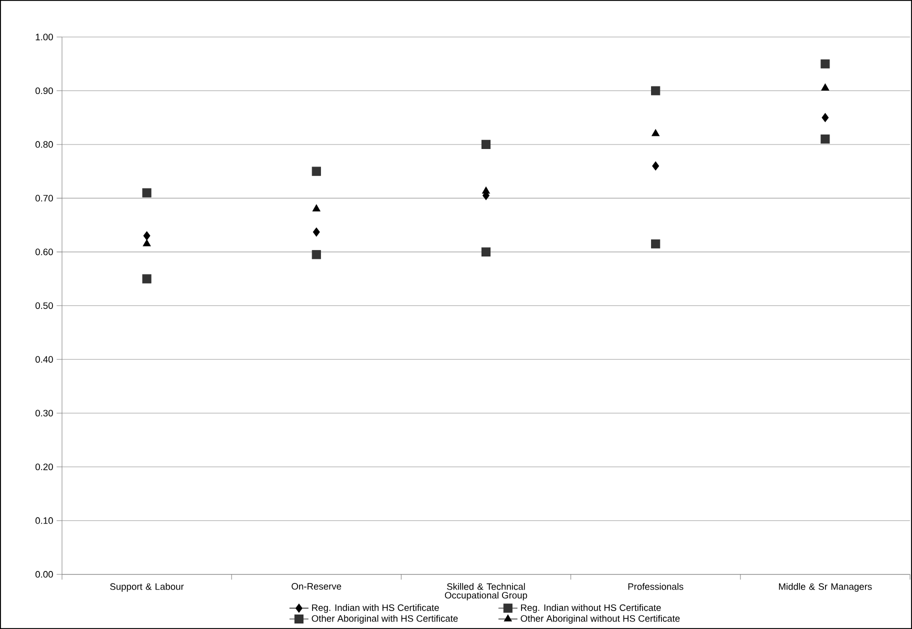 The height and width of the screenshot is (629, 912). I want to click on x-tick-label: Middle & Sr Managers, so click(825, 587).